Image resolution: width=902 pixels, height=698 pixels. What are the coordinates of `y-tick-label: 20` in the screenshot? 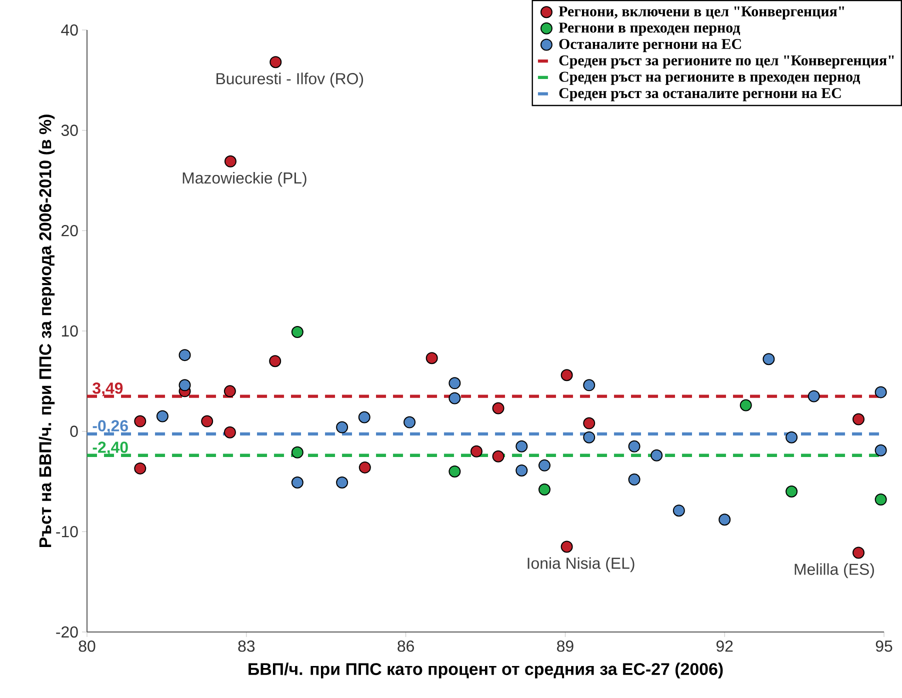 It's located at (70, 230).